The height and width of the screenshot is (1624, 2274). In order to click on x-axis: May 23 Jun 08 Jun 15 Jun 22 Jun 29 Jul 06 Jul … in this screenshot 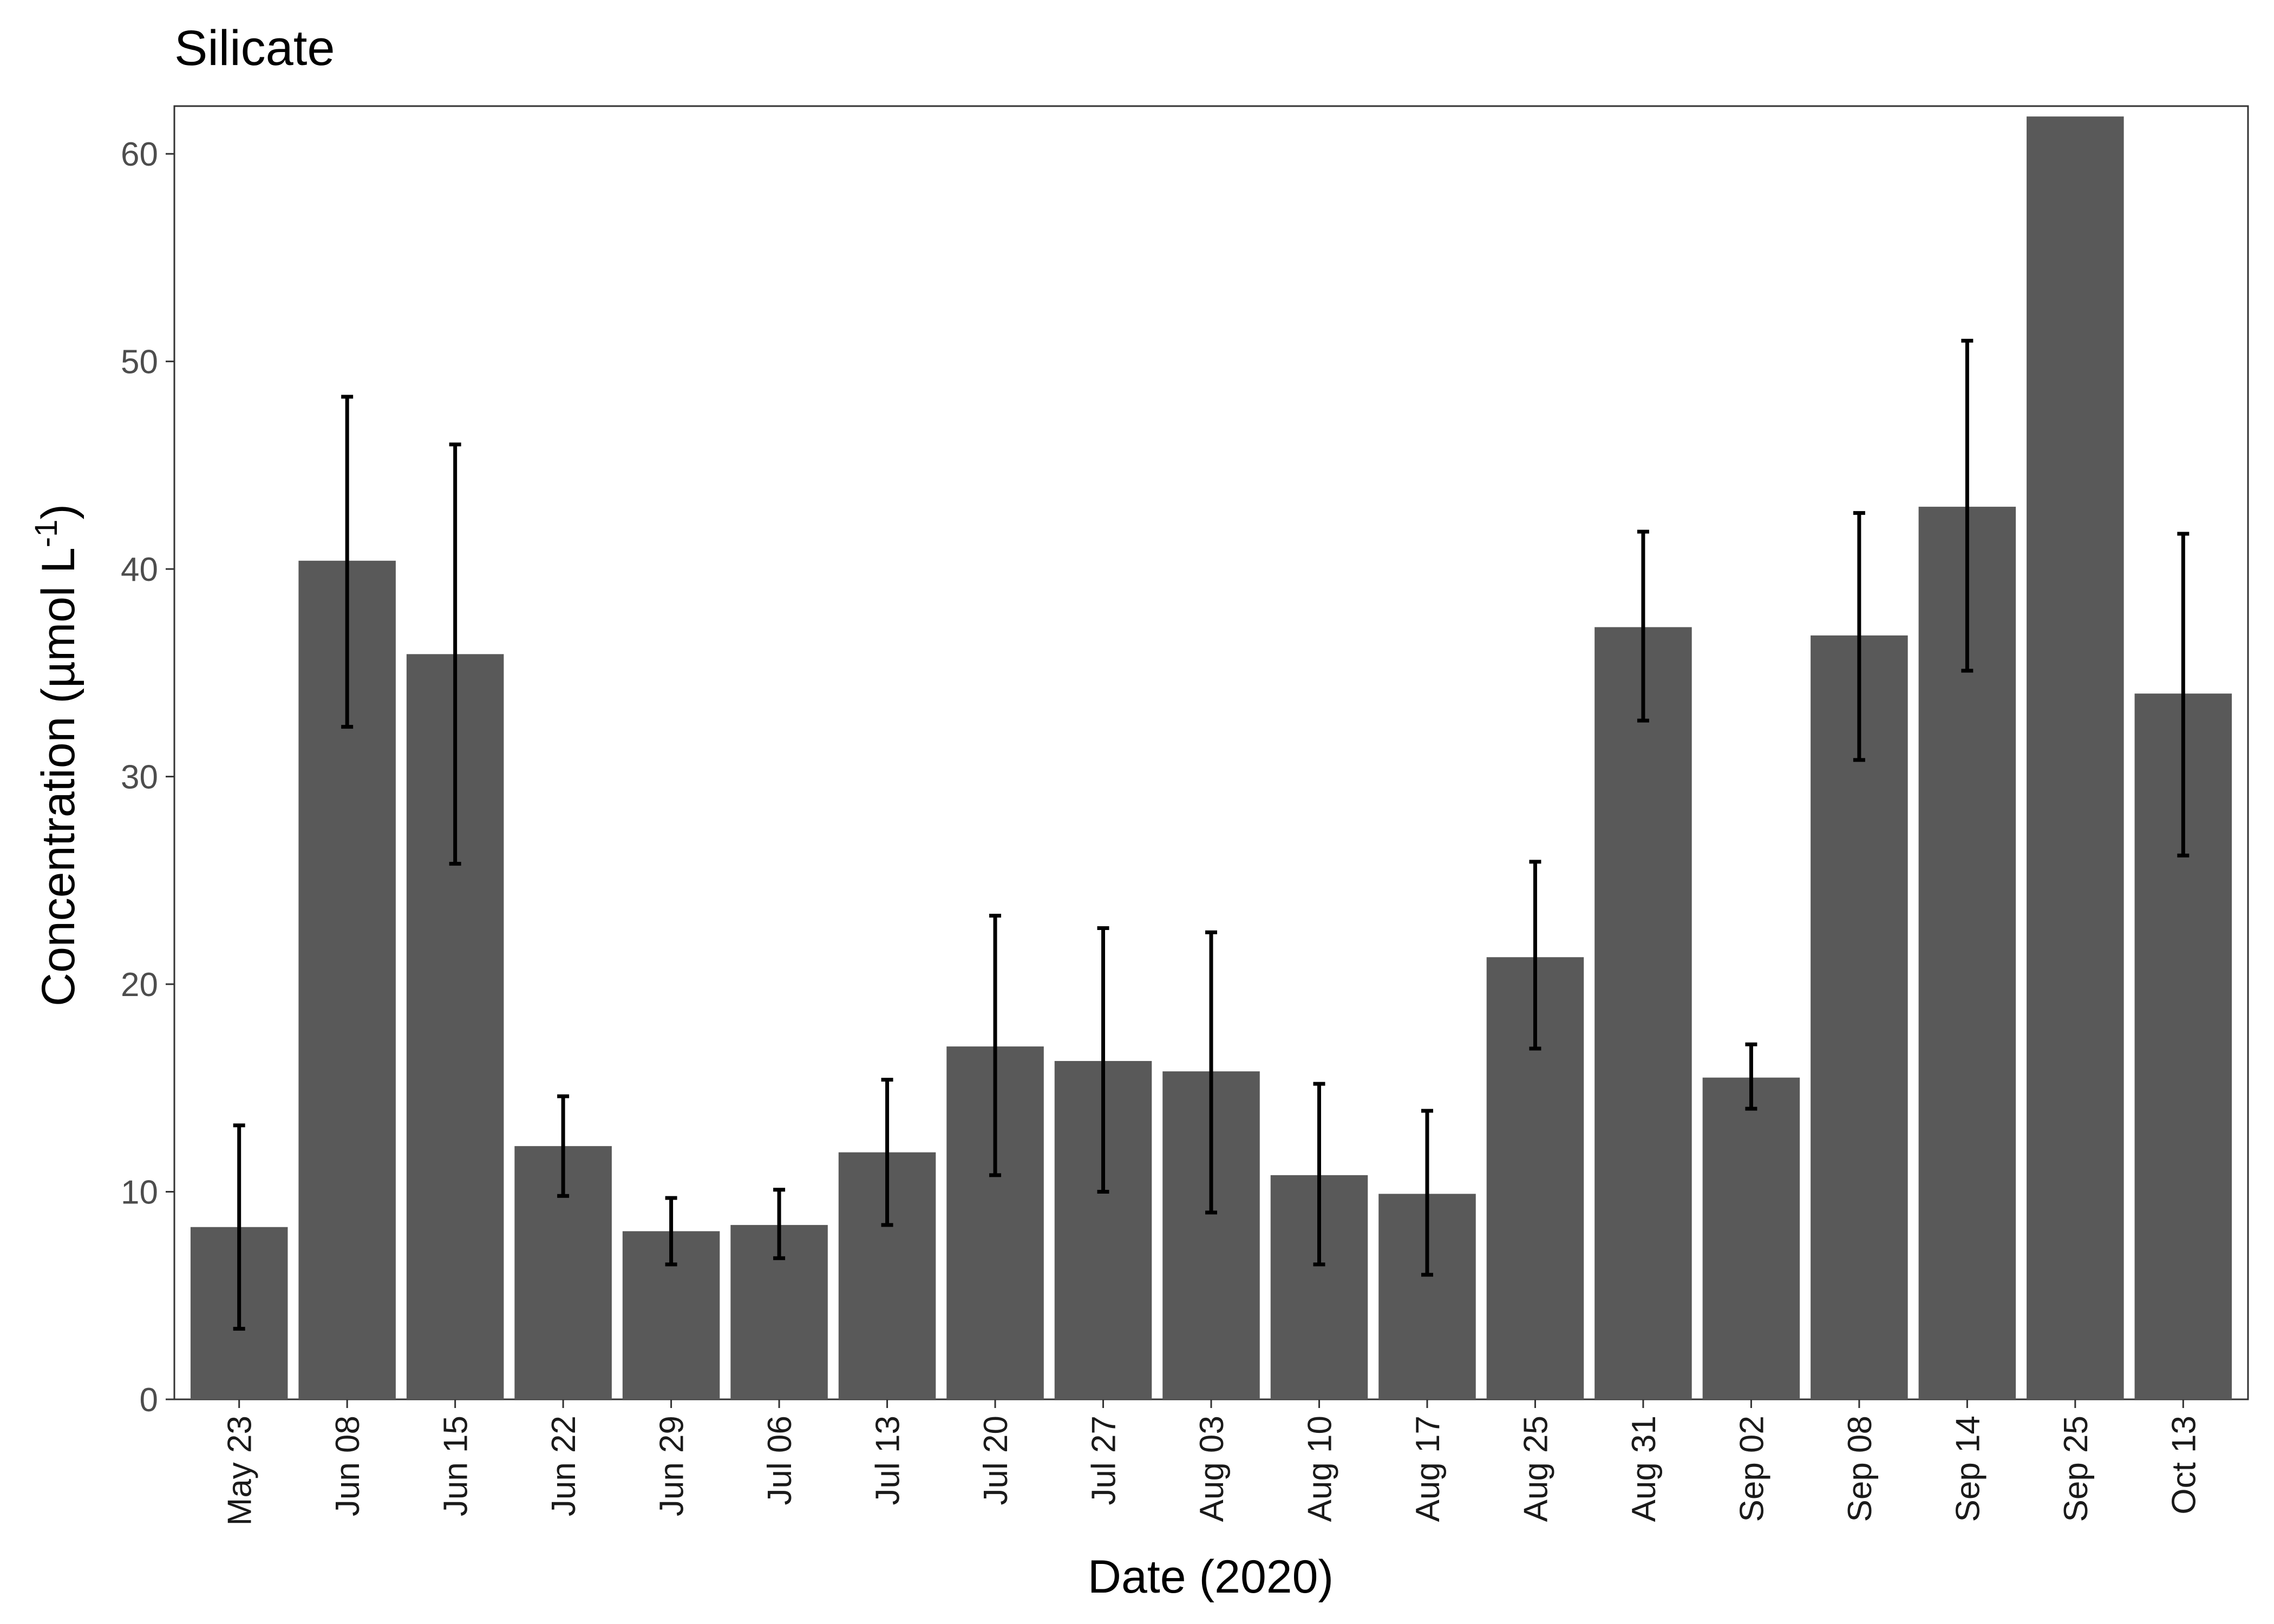, I will do `click(1212, 1462)`.